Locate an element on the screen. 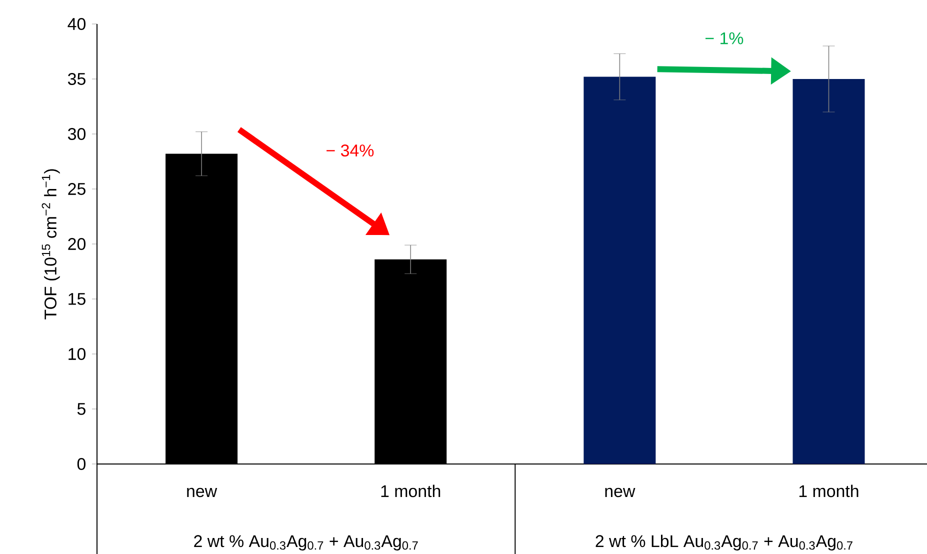 The width and height of the screenshot is (927, 554). y-tick-label: 40 is located at coordinates (77, 24).